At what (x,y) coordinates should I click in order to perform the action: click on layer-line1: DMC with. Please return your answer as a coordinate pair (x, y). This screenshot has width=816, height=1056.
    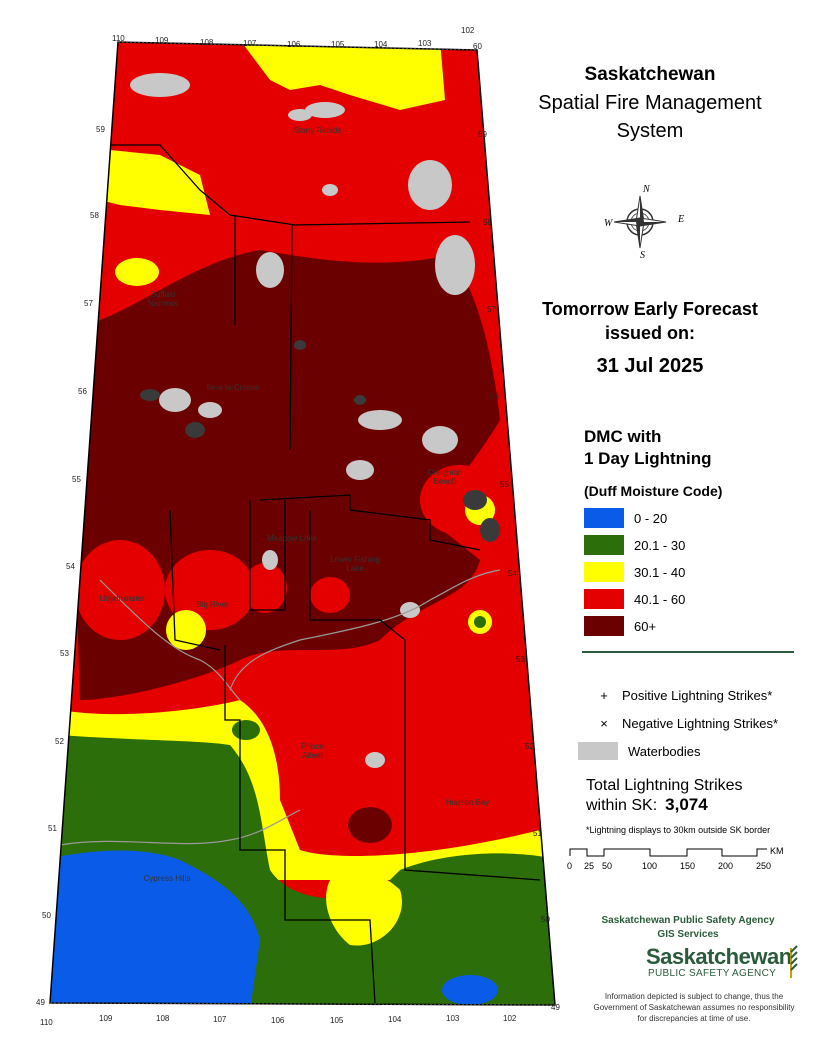
    Looking at the image, I should click on (623, 436).